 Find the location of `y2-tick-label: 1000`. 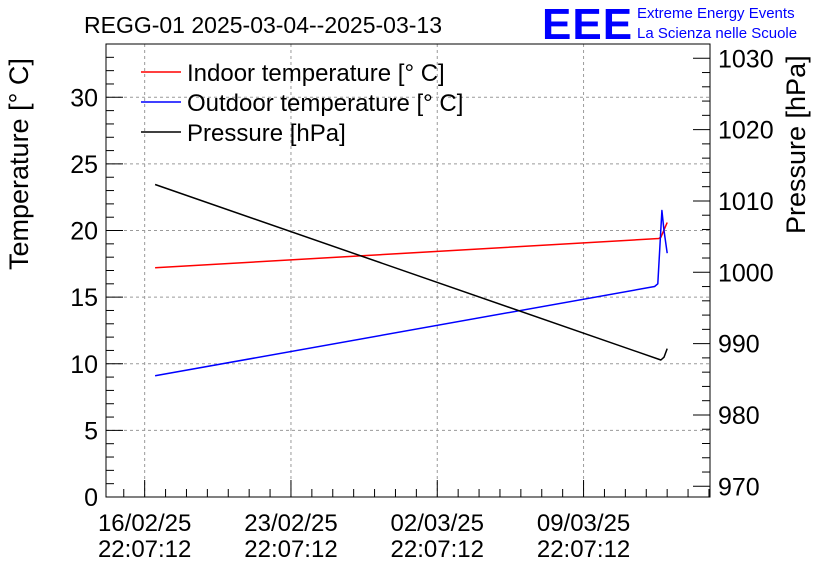

y2-tick-label: 1000 is located at coordinates (746, 273).